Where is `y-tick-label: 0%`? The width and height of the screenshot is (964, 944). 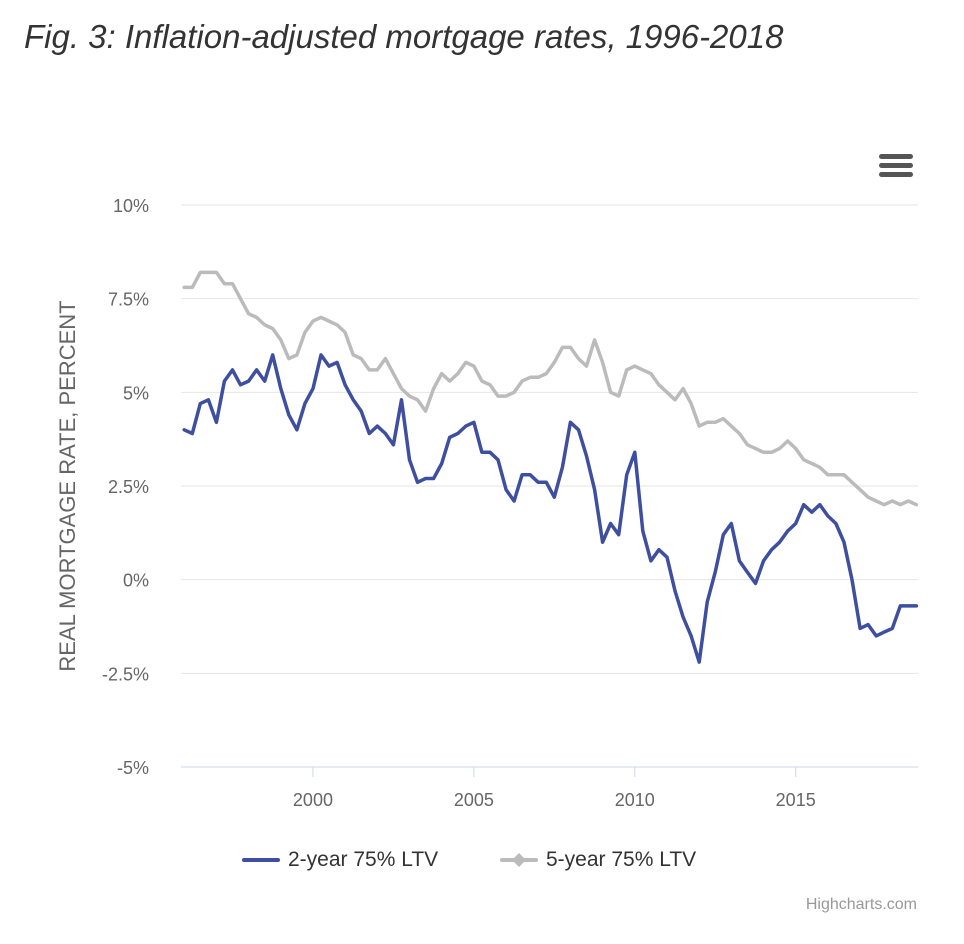
y-tick-label: 0% is located at coordinates (136, 581).